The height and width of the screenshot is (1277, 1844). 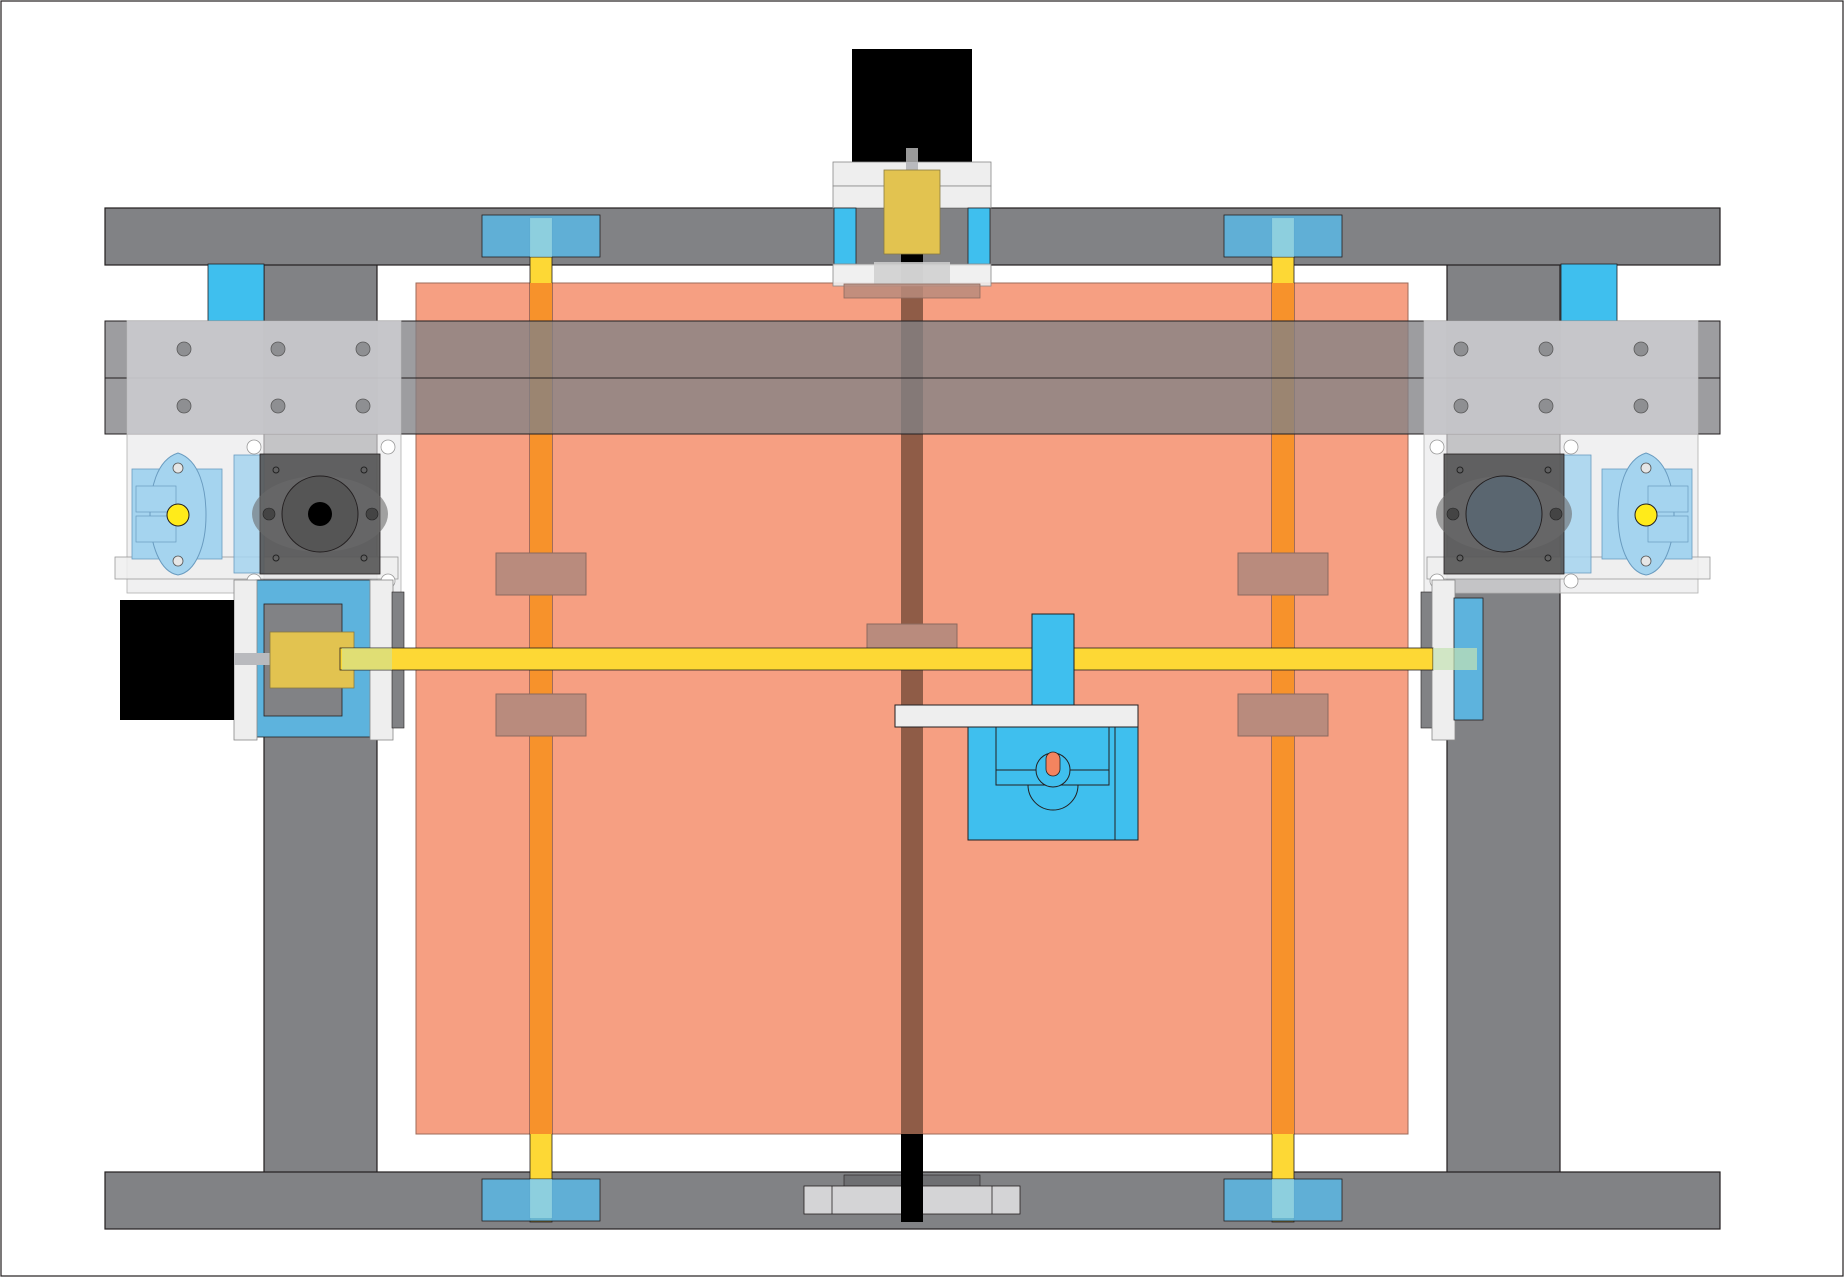 What do you see at coordinates (912, 1197) in the screenshot?
I see `bottom-z-support` at bounding box center [912, 1197].